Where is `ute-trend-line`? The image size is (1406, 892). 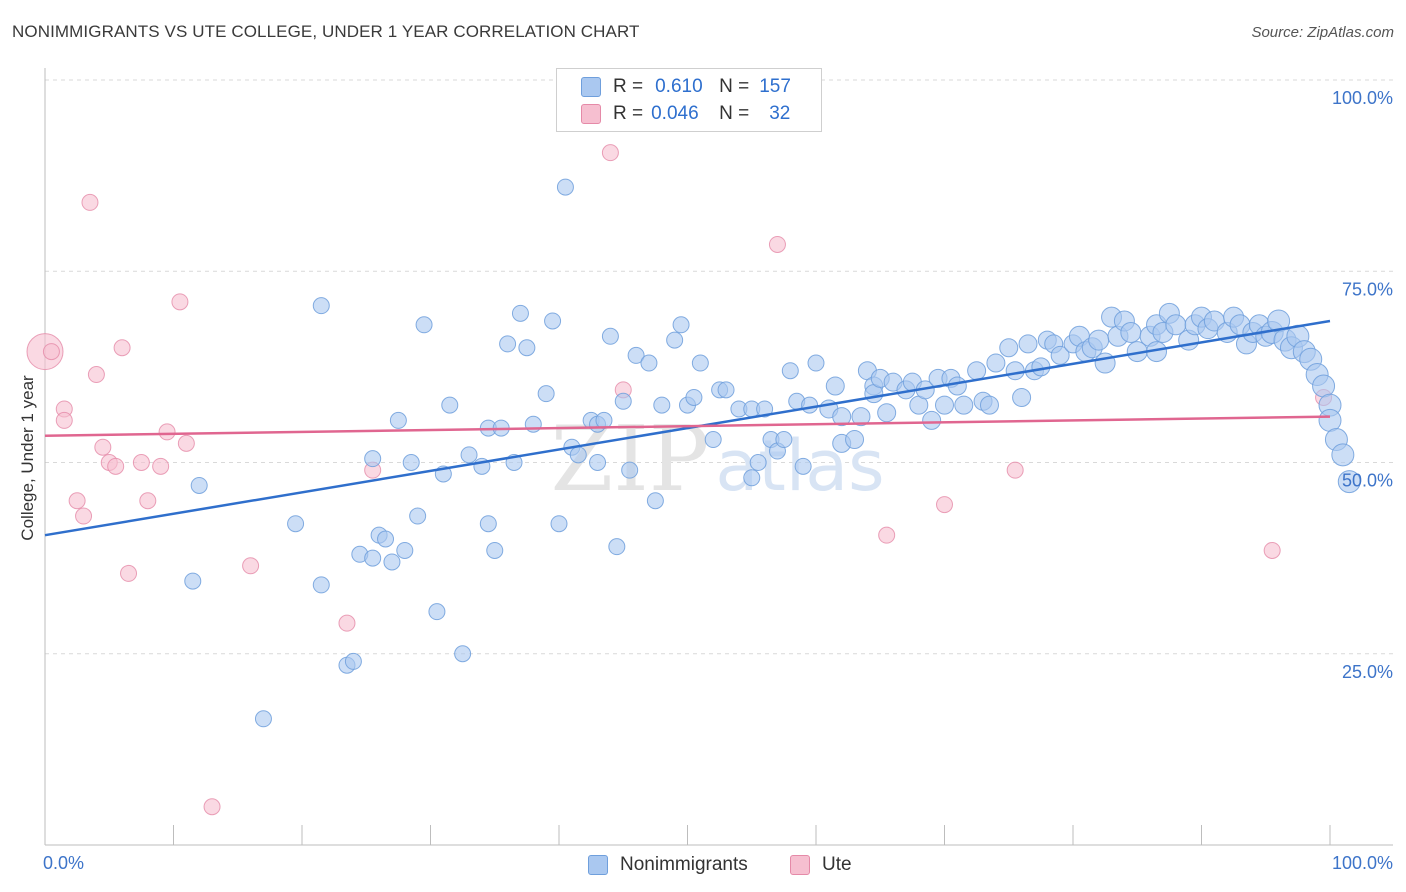 ute-trend-line is located at coordinates (687, 426).